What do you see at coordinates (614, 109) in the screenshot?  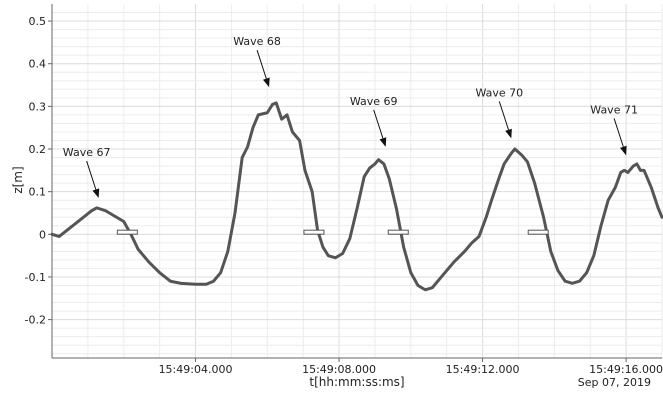 I see `annotation-label: Wave 71` at bounding box center [614, 109].